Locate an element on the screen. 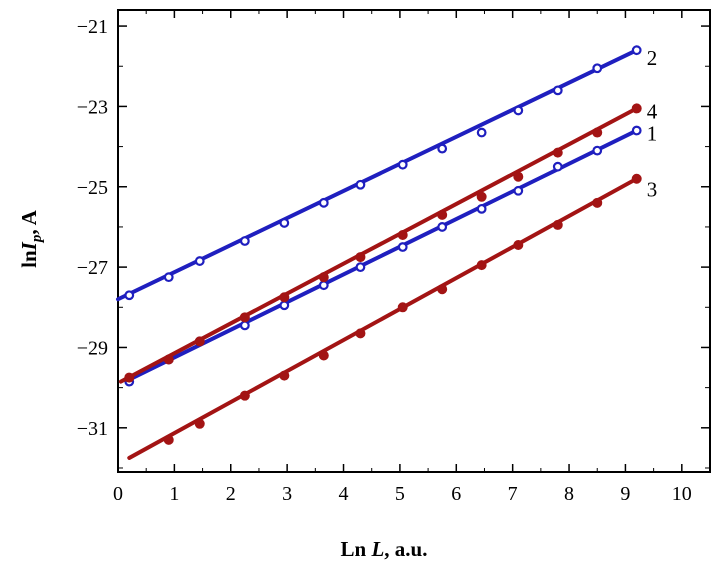 The height and width of the screenshot is (571, 720). x-tick-label: 8 is located at coordinates (569, 494).